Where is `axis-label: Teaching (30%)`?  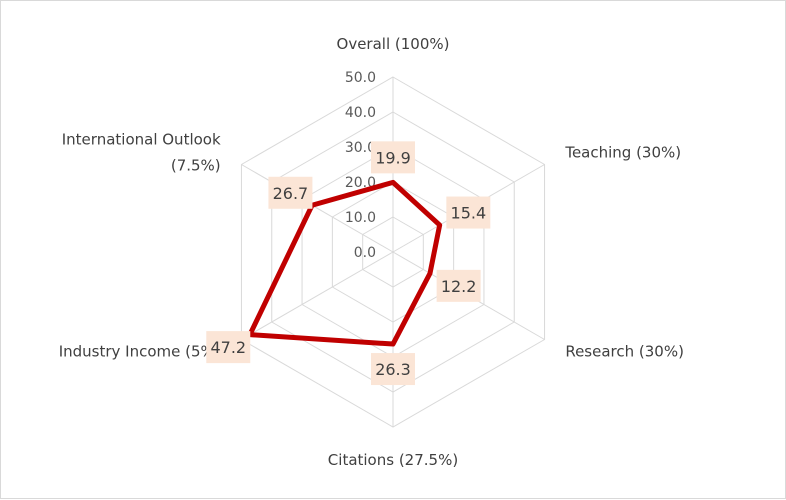 axis-label: Teaching (30%) is located at coordinates (622, 153).